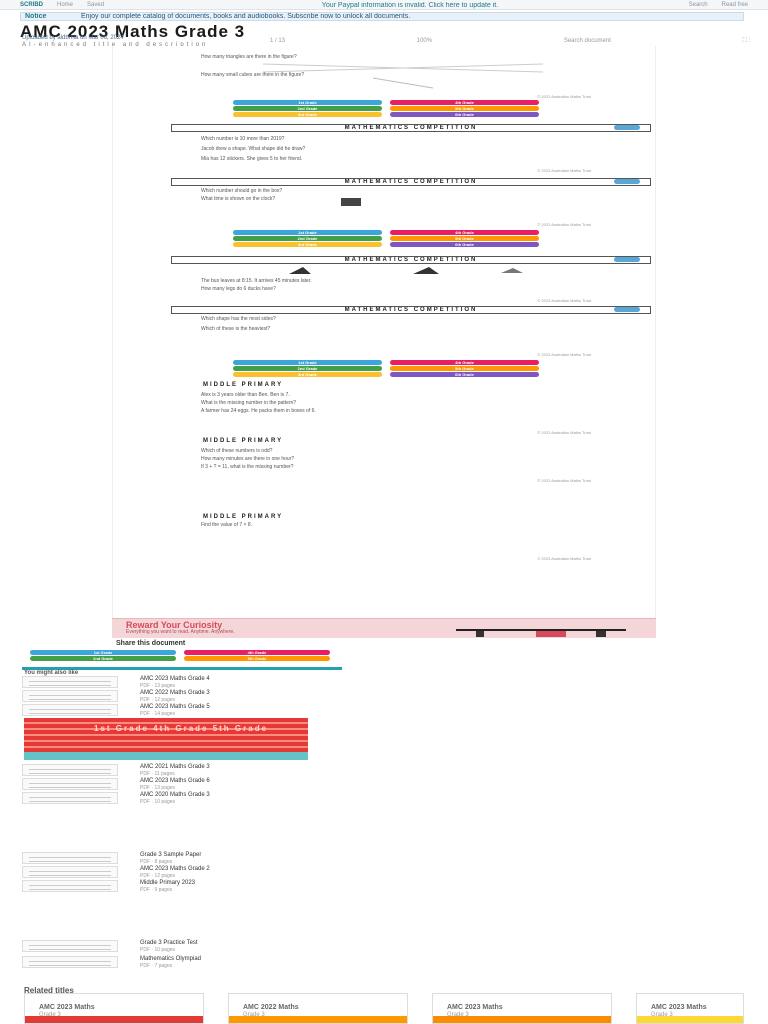 The width and height of the screenshot is (768, 1024). What do you see at coordinates (222, 785) in the screenshot?
I see `recommended-item: AMC 2023 Maths Grade 6 PDF · 13 pages` at bounding box center [222, 785].